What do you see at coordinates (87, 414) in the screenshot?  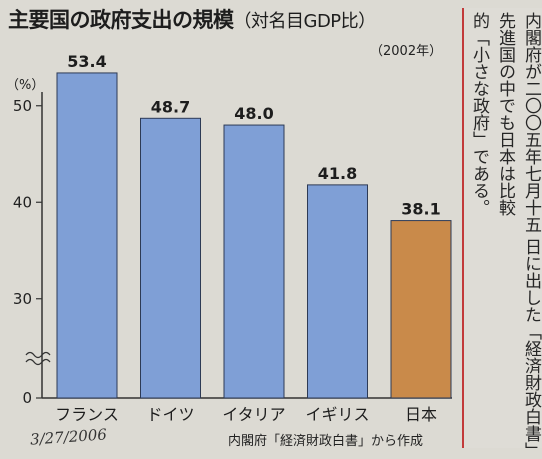 I see `category-label-0: フランス` at bounding box center [87, 414].